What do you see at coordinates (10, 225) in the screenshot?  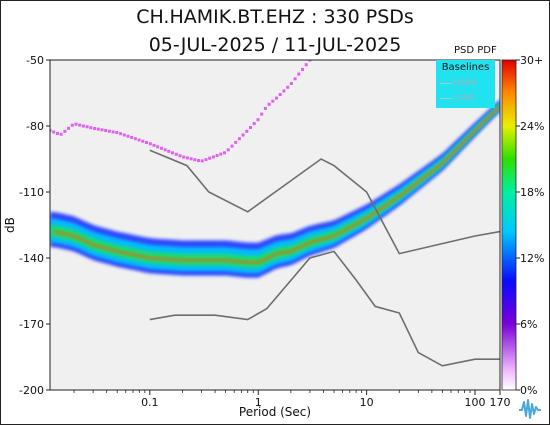 I see `y-axis-label: dB` at bounding box center [10, 225].